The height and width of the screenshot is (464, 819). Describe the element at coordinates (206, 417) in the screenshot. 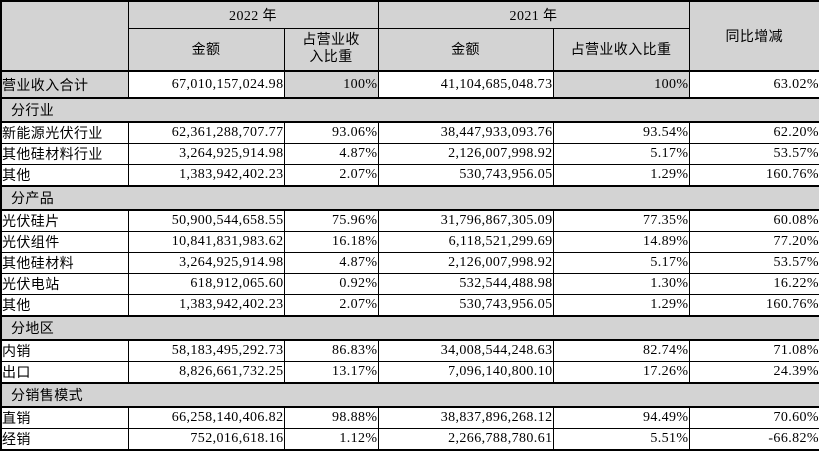

I see `amount-2022-cell: 66,258,140,406.82` at that location.